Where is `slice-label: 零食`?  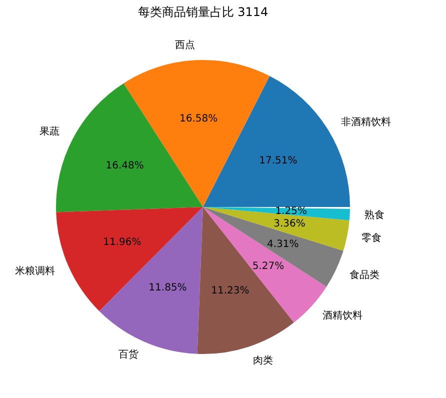
slice-label: 零食 is located at coordinates (372, 238).